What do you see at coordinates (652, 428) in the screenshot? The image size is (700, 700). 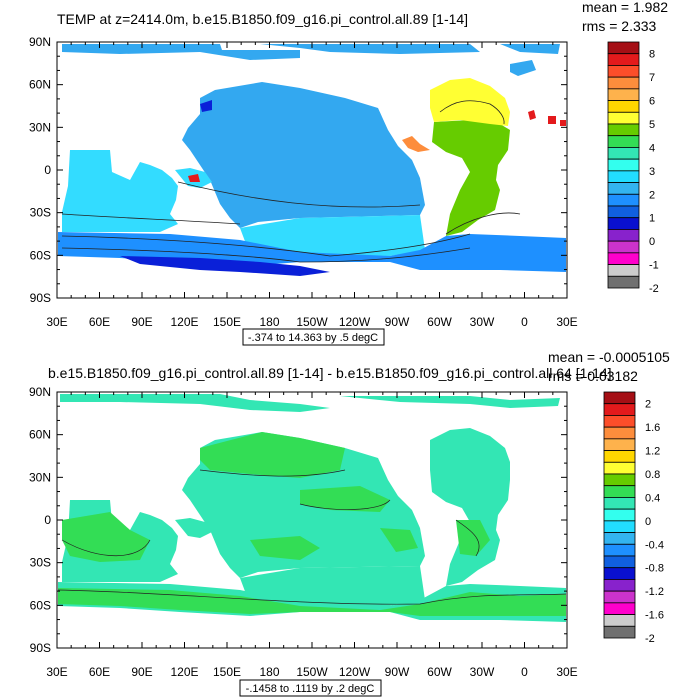 I see `colorbar-label: 1.6` at bounding box center [652, 428].